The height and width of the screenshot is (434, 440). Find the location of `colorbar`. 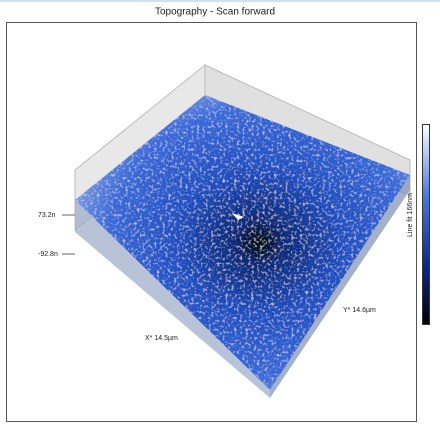

colorbar is located at coordinates (426, 224).